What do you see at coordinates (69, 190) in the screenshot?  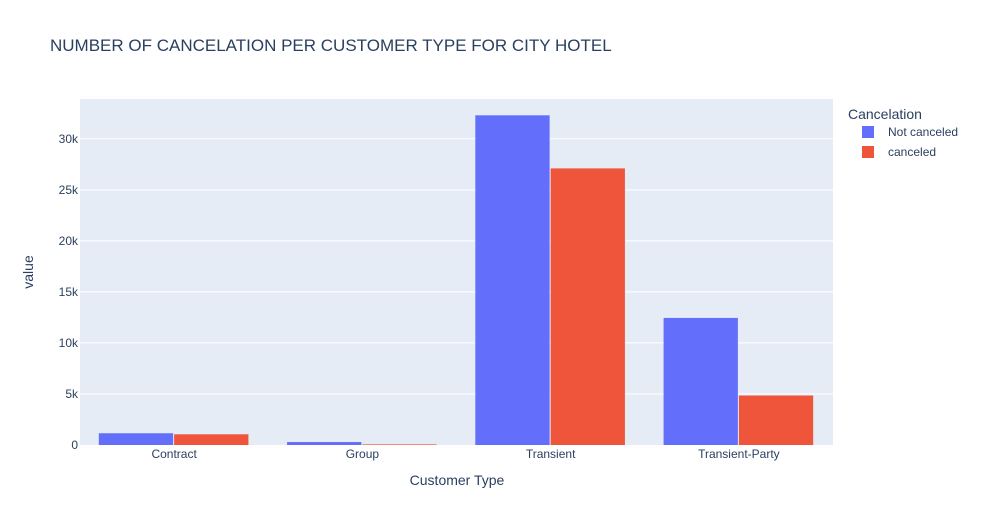 I see `y-tick-label: 25k` at bounding box center [69, 190].